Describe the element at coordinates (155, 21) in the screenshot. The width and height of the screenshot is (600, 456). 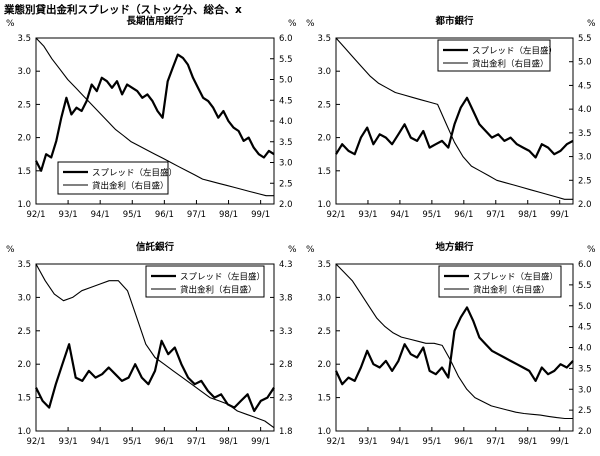
I see `chart-title: 長期信用銀行` at that location.